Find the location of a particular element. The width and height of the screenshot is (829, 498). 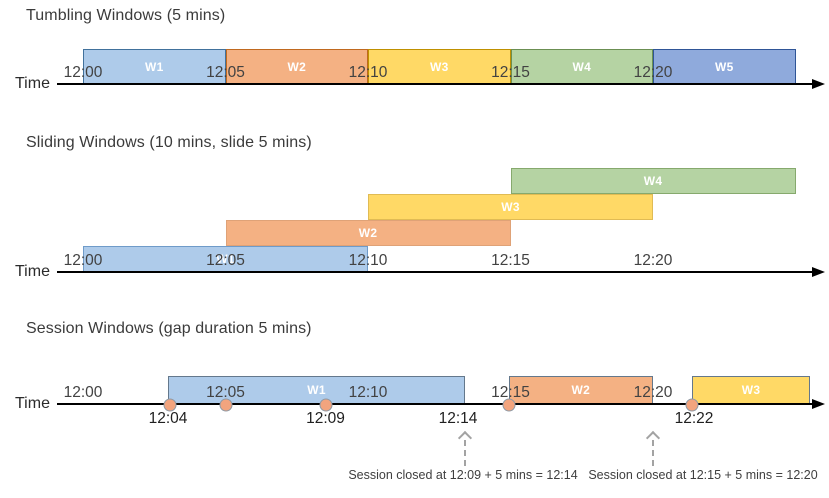

session-window-w2: W2 is located at coordinates (580, 390).